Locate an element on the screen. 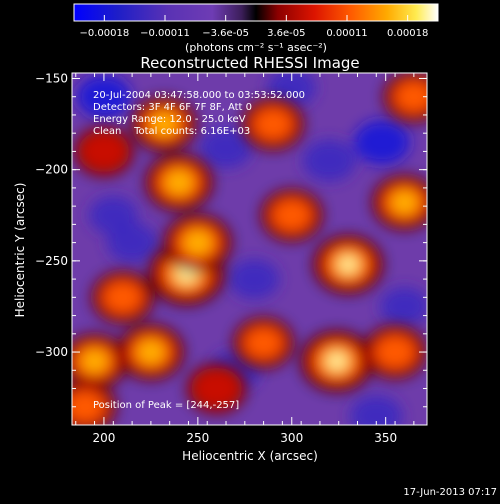  y-tick-label: −300 is located at coordinates (51, 352).